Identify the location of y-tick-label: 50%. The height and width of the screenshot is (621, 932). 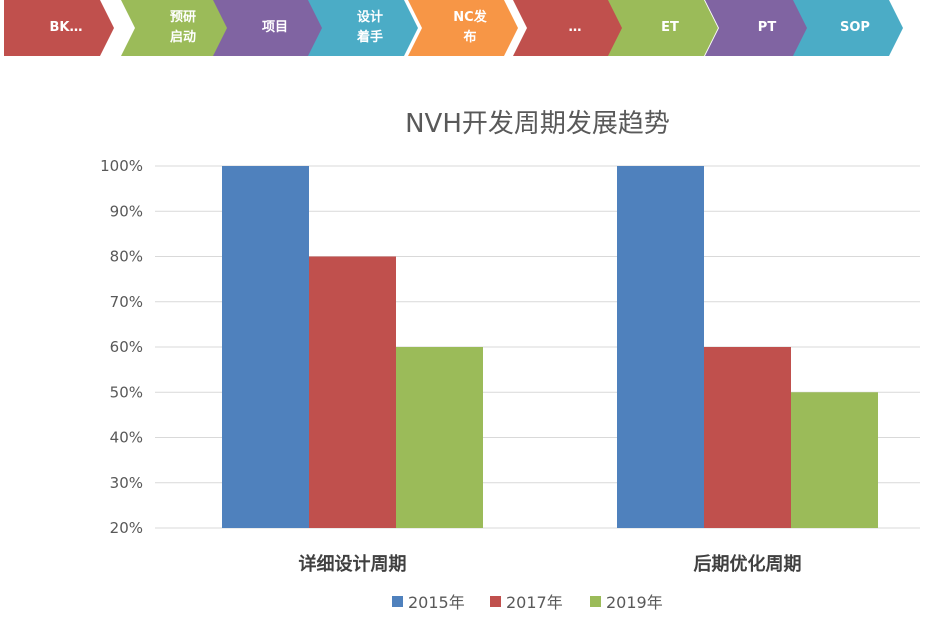
(126, 392).